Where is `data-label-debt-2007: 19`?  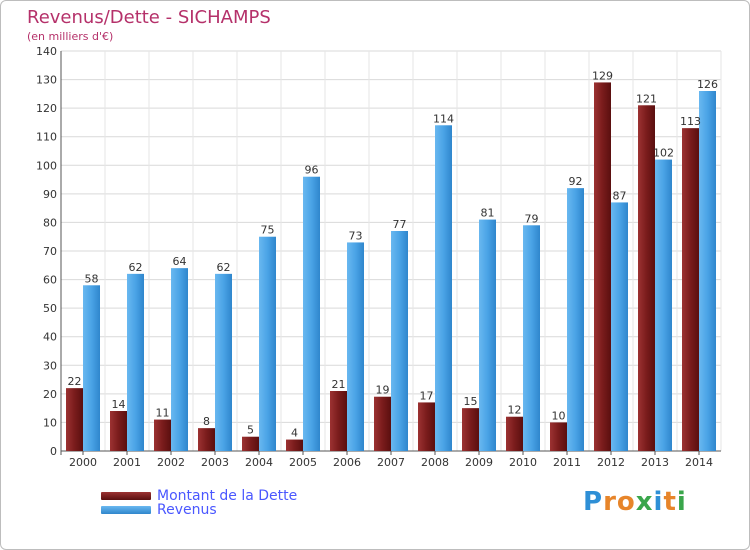 data-label-debt-2007: 19 is located at coordinates (383, 390).